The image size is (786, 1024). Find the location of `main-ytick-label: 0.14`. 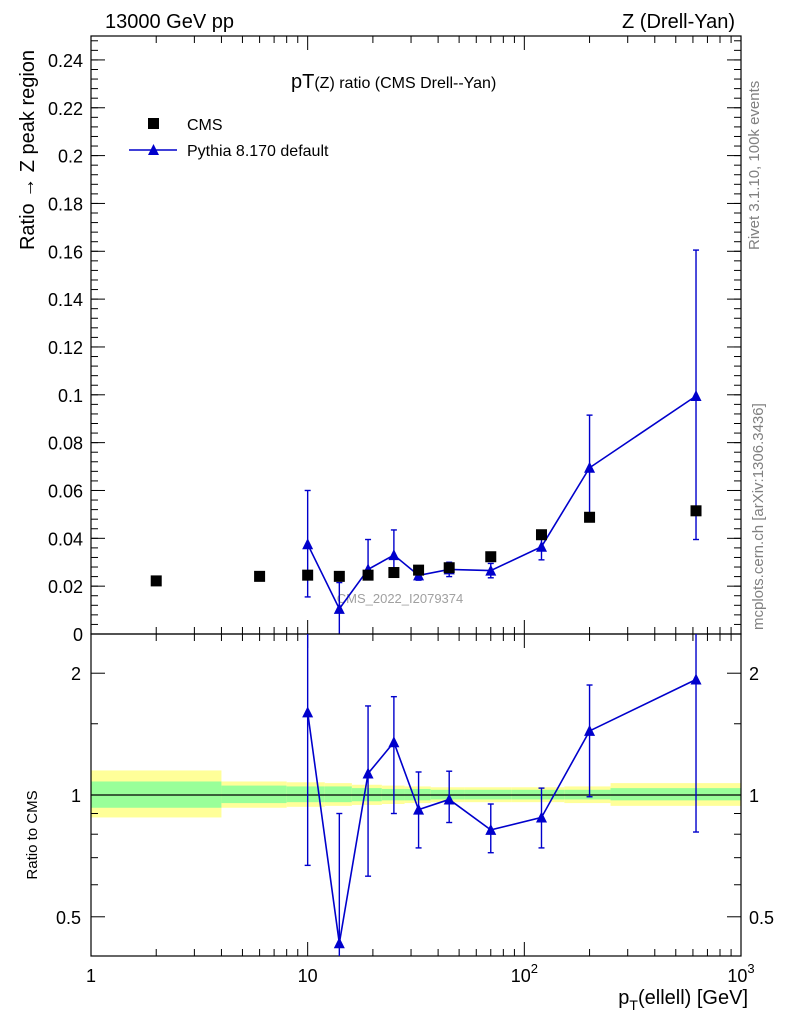

main-ytick-label: 0.14 is located at coordinates (65, 300).